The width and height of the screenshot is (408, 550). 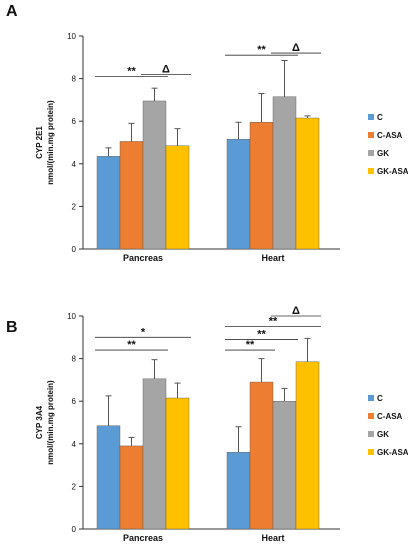 What do you see at coordinates (39, 422) in the screenshot?
I see `y-axis-label-line: CYP 3A4` at bounding box center [39, 422].